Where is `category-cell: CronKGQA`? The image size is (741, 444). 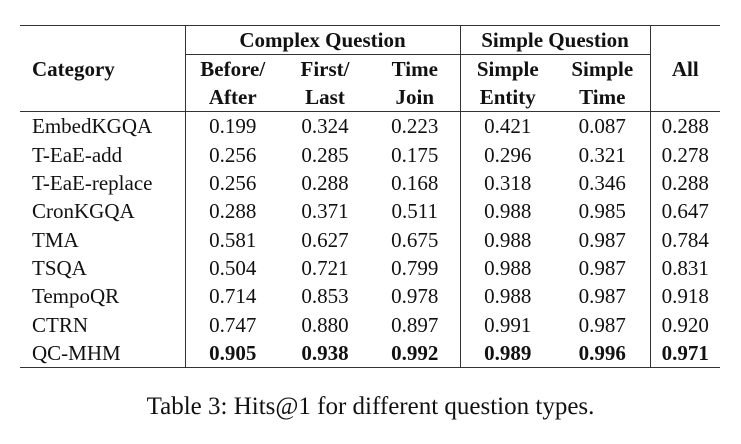 category-cell: CronKGQA is located at coordinates (103, 211).